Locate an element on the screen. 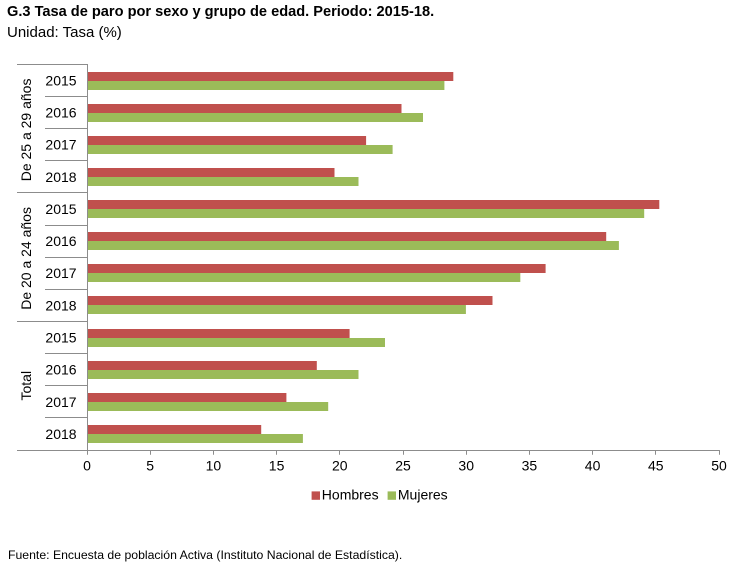 This screenshot has height=582, width=733. svg-text: 25 is located at coordinates (403, 466).